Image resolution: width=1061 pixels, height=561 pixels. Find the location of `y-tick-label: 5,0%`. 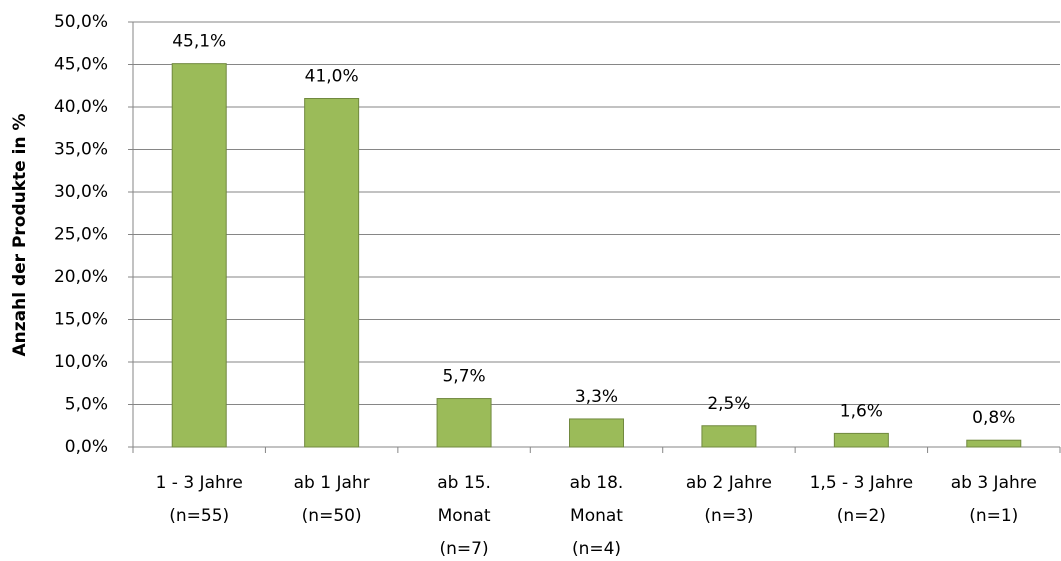

y-tick-label: 5,0% is located at coordinates (86, 405).